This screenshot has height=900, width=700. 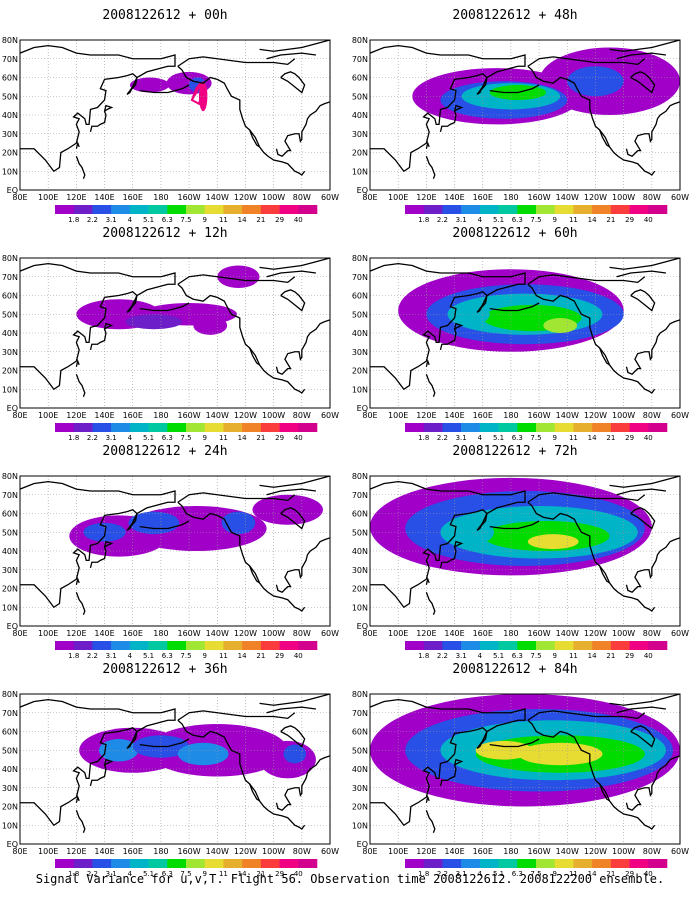 I want to click on lat-tick-label: 50N, so click(x=10, y=96).